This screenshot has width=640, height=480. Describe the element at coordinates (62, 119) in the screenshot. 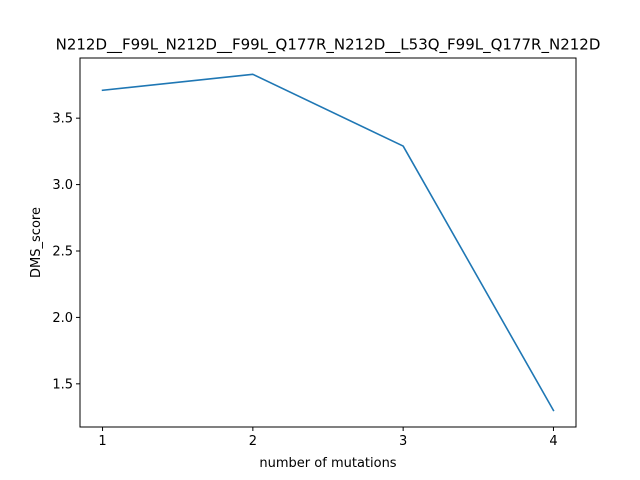

I see `y-tick-label: 3.5` at that location.